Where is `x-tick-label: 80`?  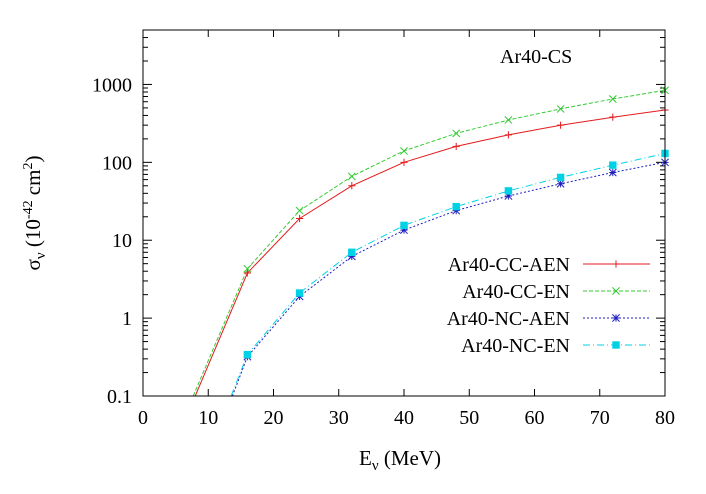
x-tick-label: 80 is located at coordinates (665, 418).